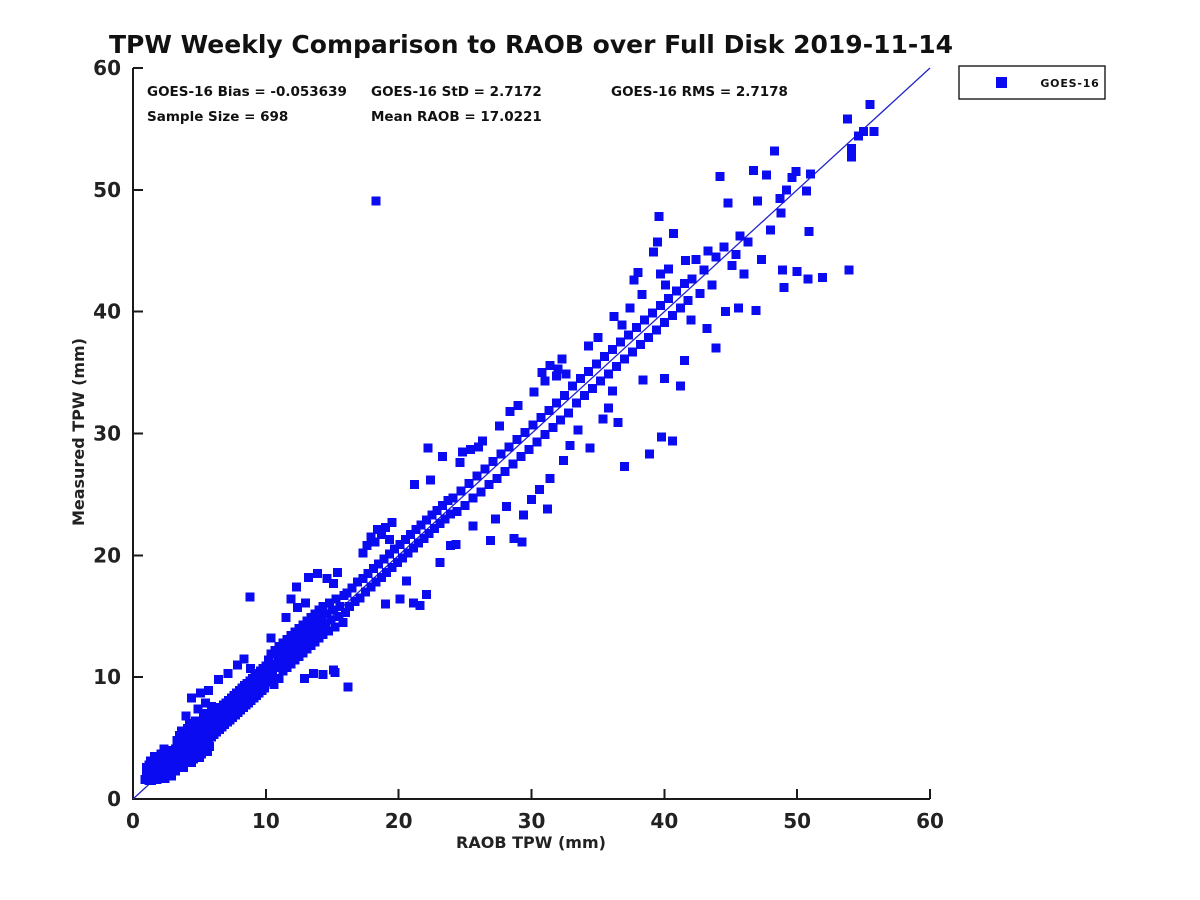 This screenshot has width=1200, height=900. I want to click on stat-std: GOES-16 StD = 2.7172, so click(456, 92).